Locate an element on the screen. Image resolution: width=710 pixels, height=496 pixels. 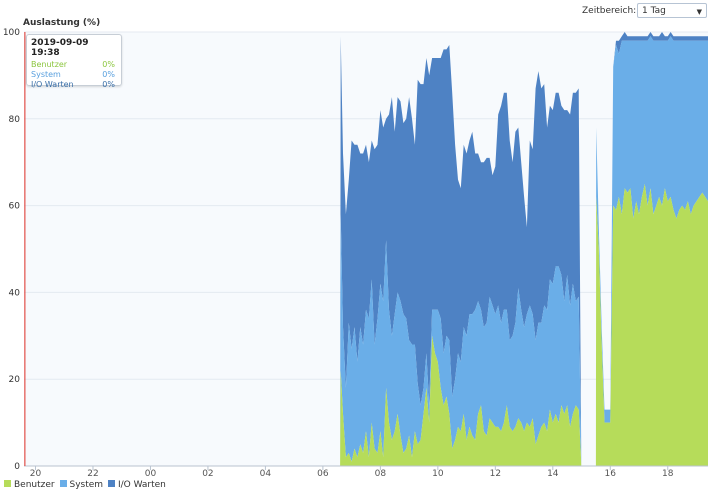
legend-label: System is located at coordinates (86, 485).